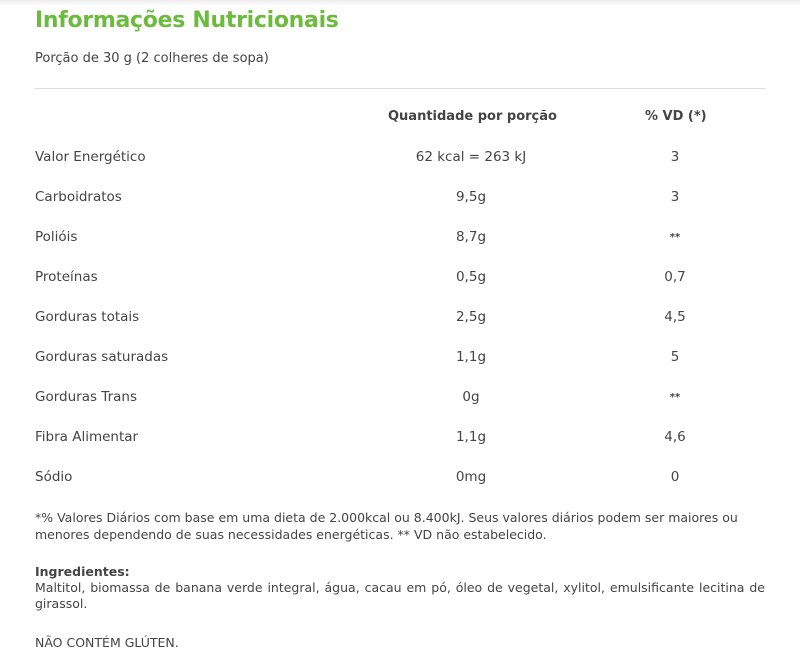  What do you see at coordinates (400, 409) in the screenshot?
I see `table-row: Gorduras Trans 0g **` at bounding box center [400, 409].